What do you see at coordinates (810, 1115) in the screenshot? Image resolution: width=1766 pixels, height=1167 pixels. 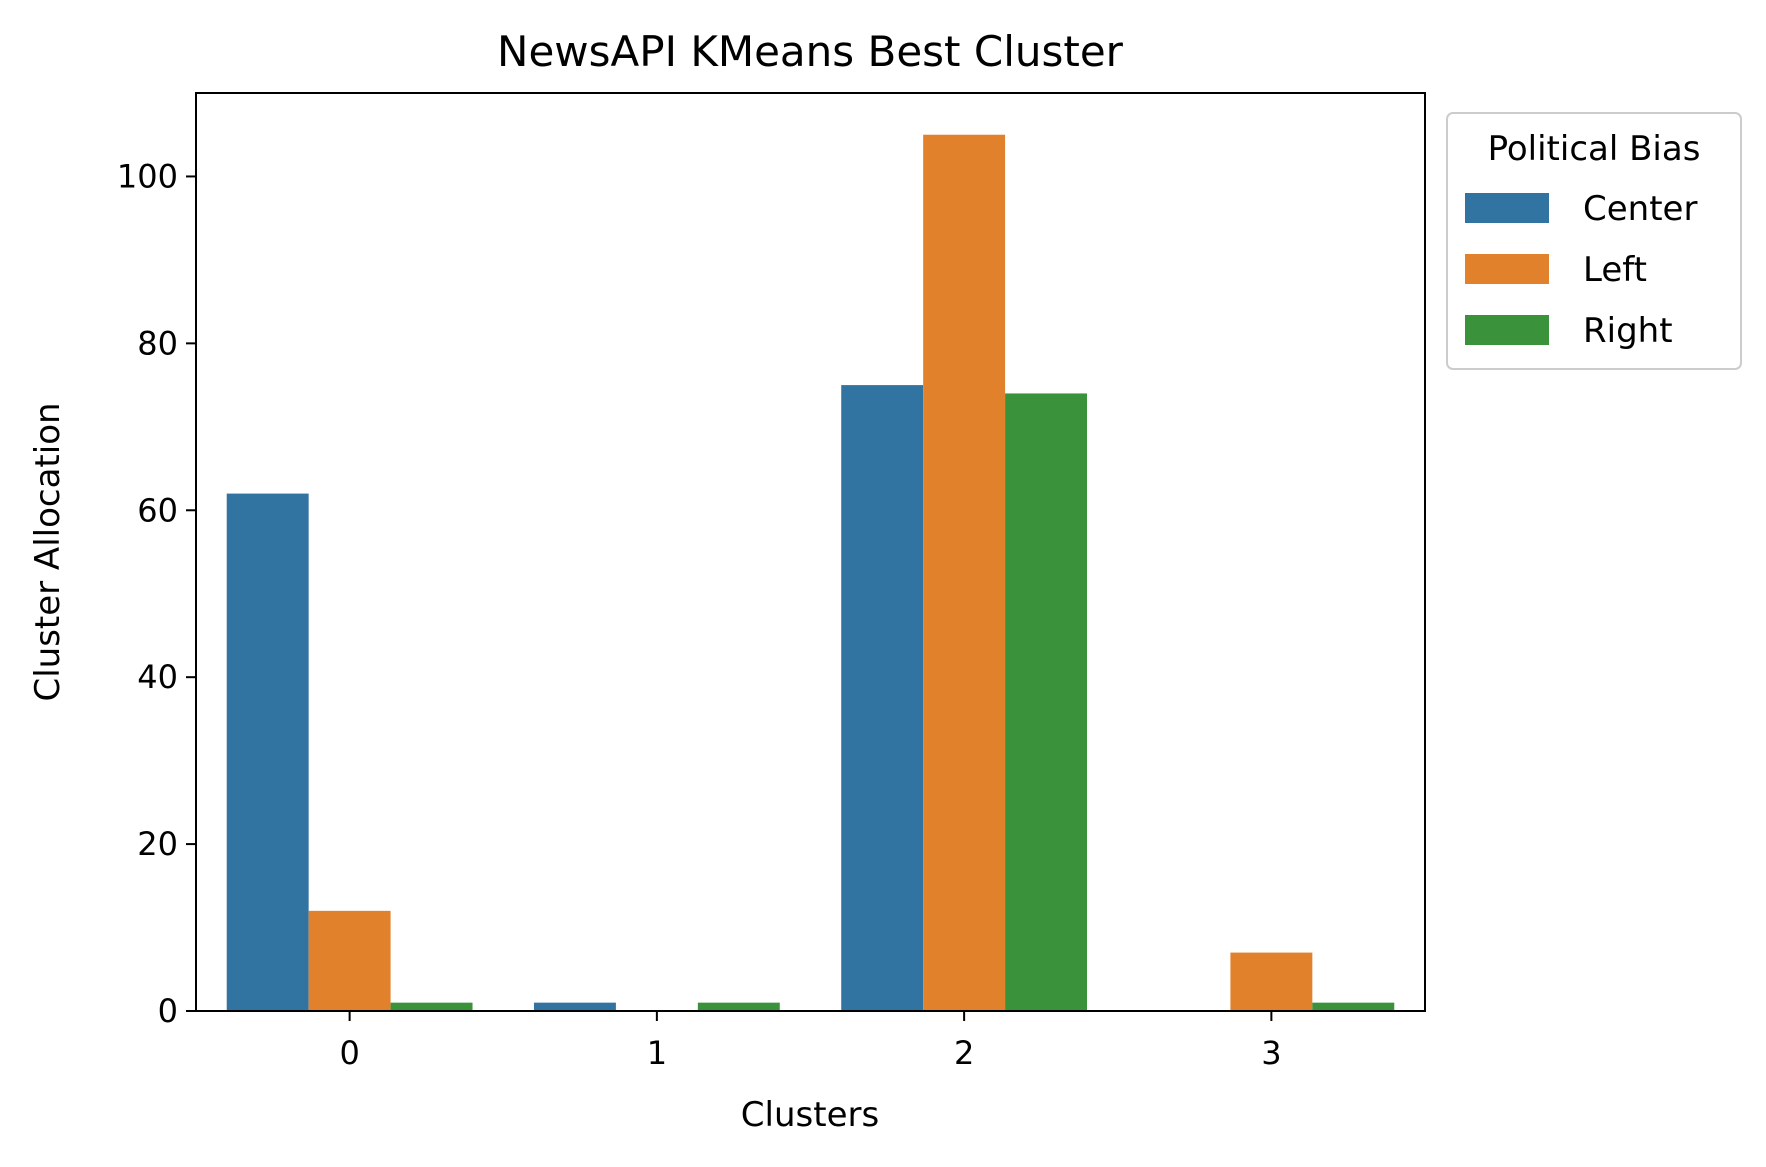 I see `x-axis-label: Clusters` at bounding box center [810, 1115].